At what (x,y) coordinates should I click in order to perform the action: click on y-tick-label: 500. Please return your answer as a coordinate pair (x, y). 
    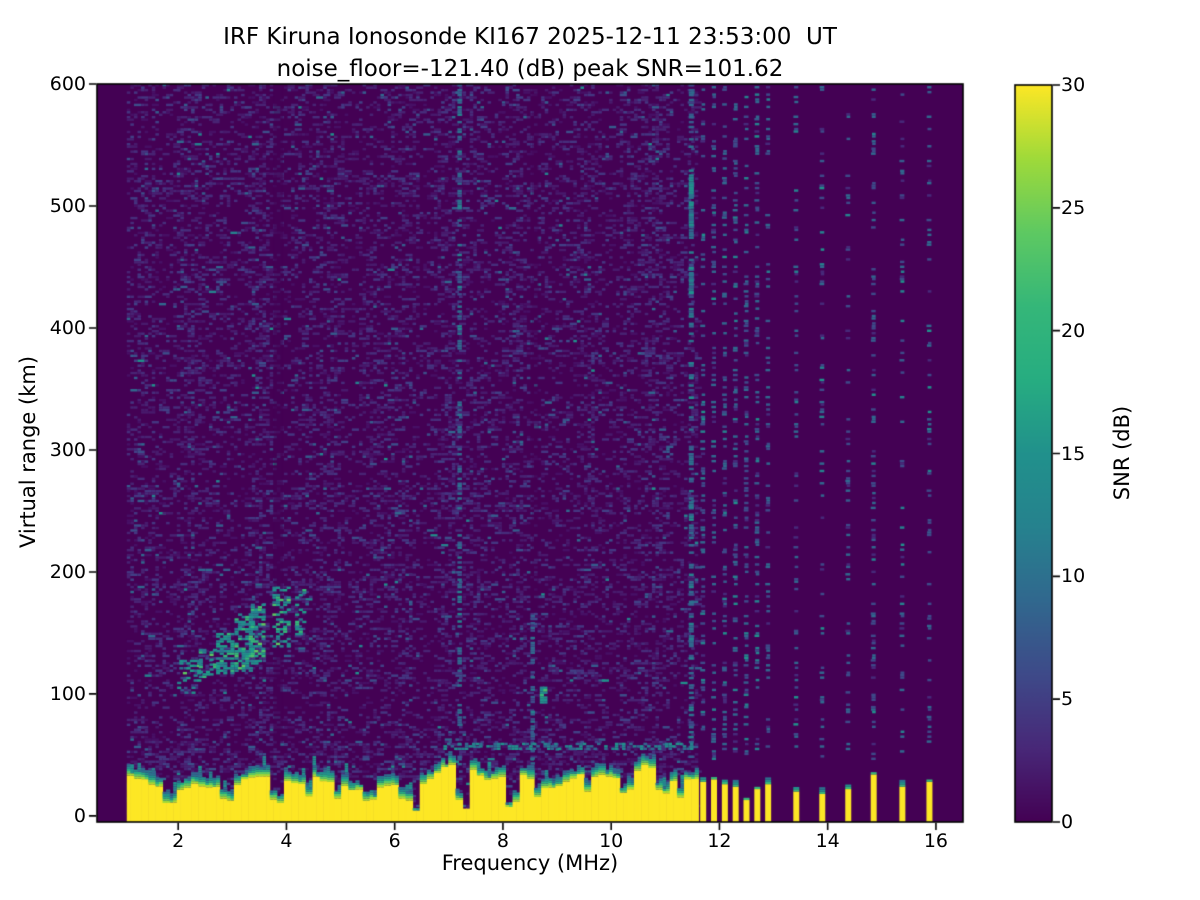
    Looking at the image, I should click on (67, 205).